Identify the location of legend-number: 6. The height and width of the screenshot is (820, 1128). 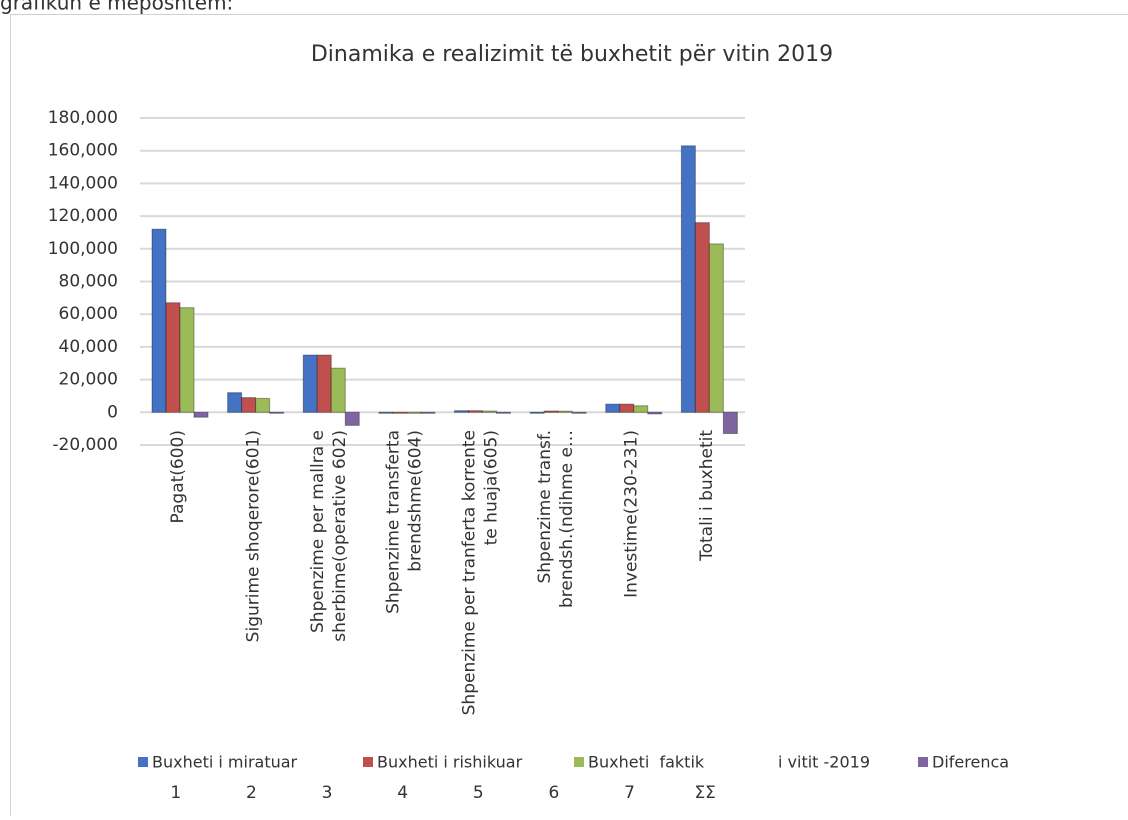
(554, 793).